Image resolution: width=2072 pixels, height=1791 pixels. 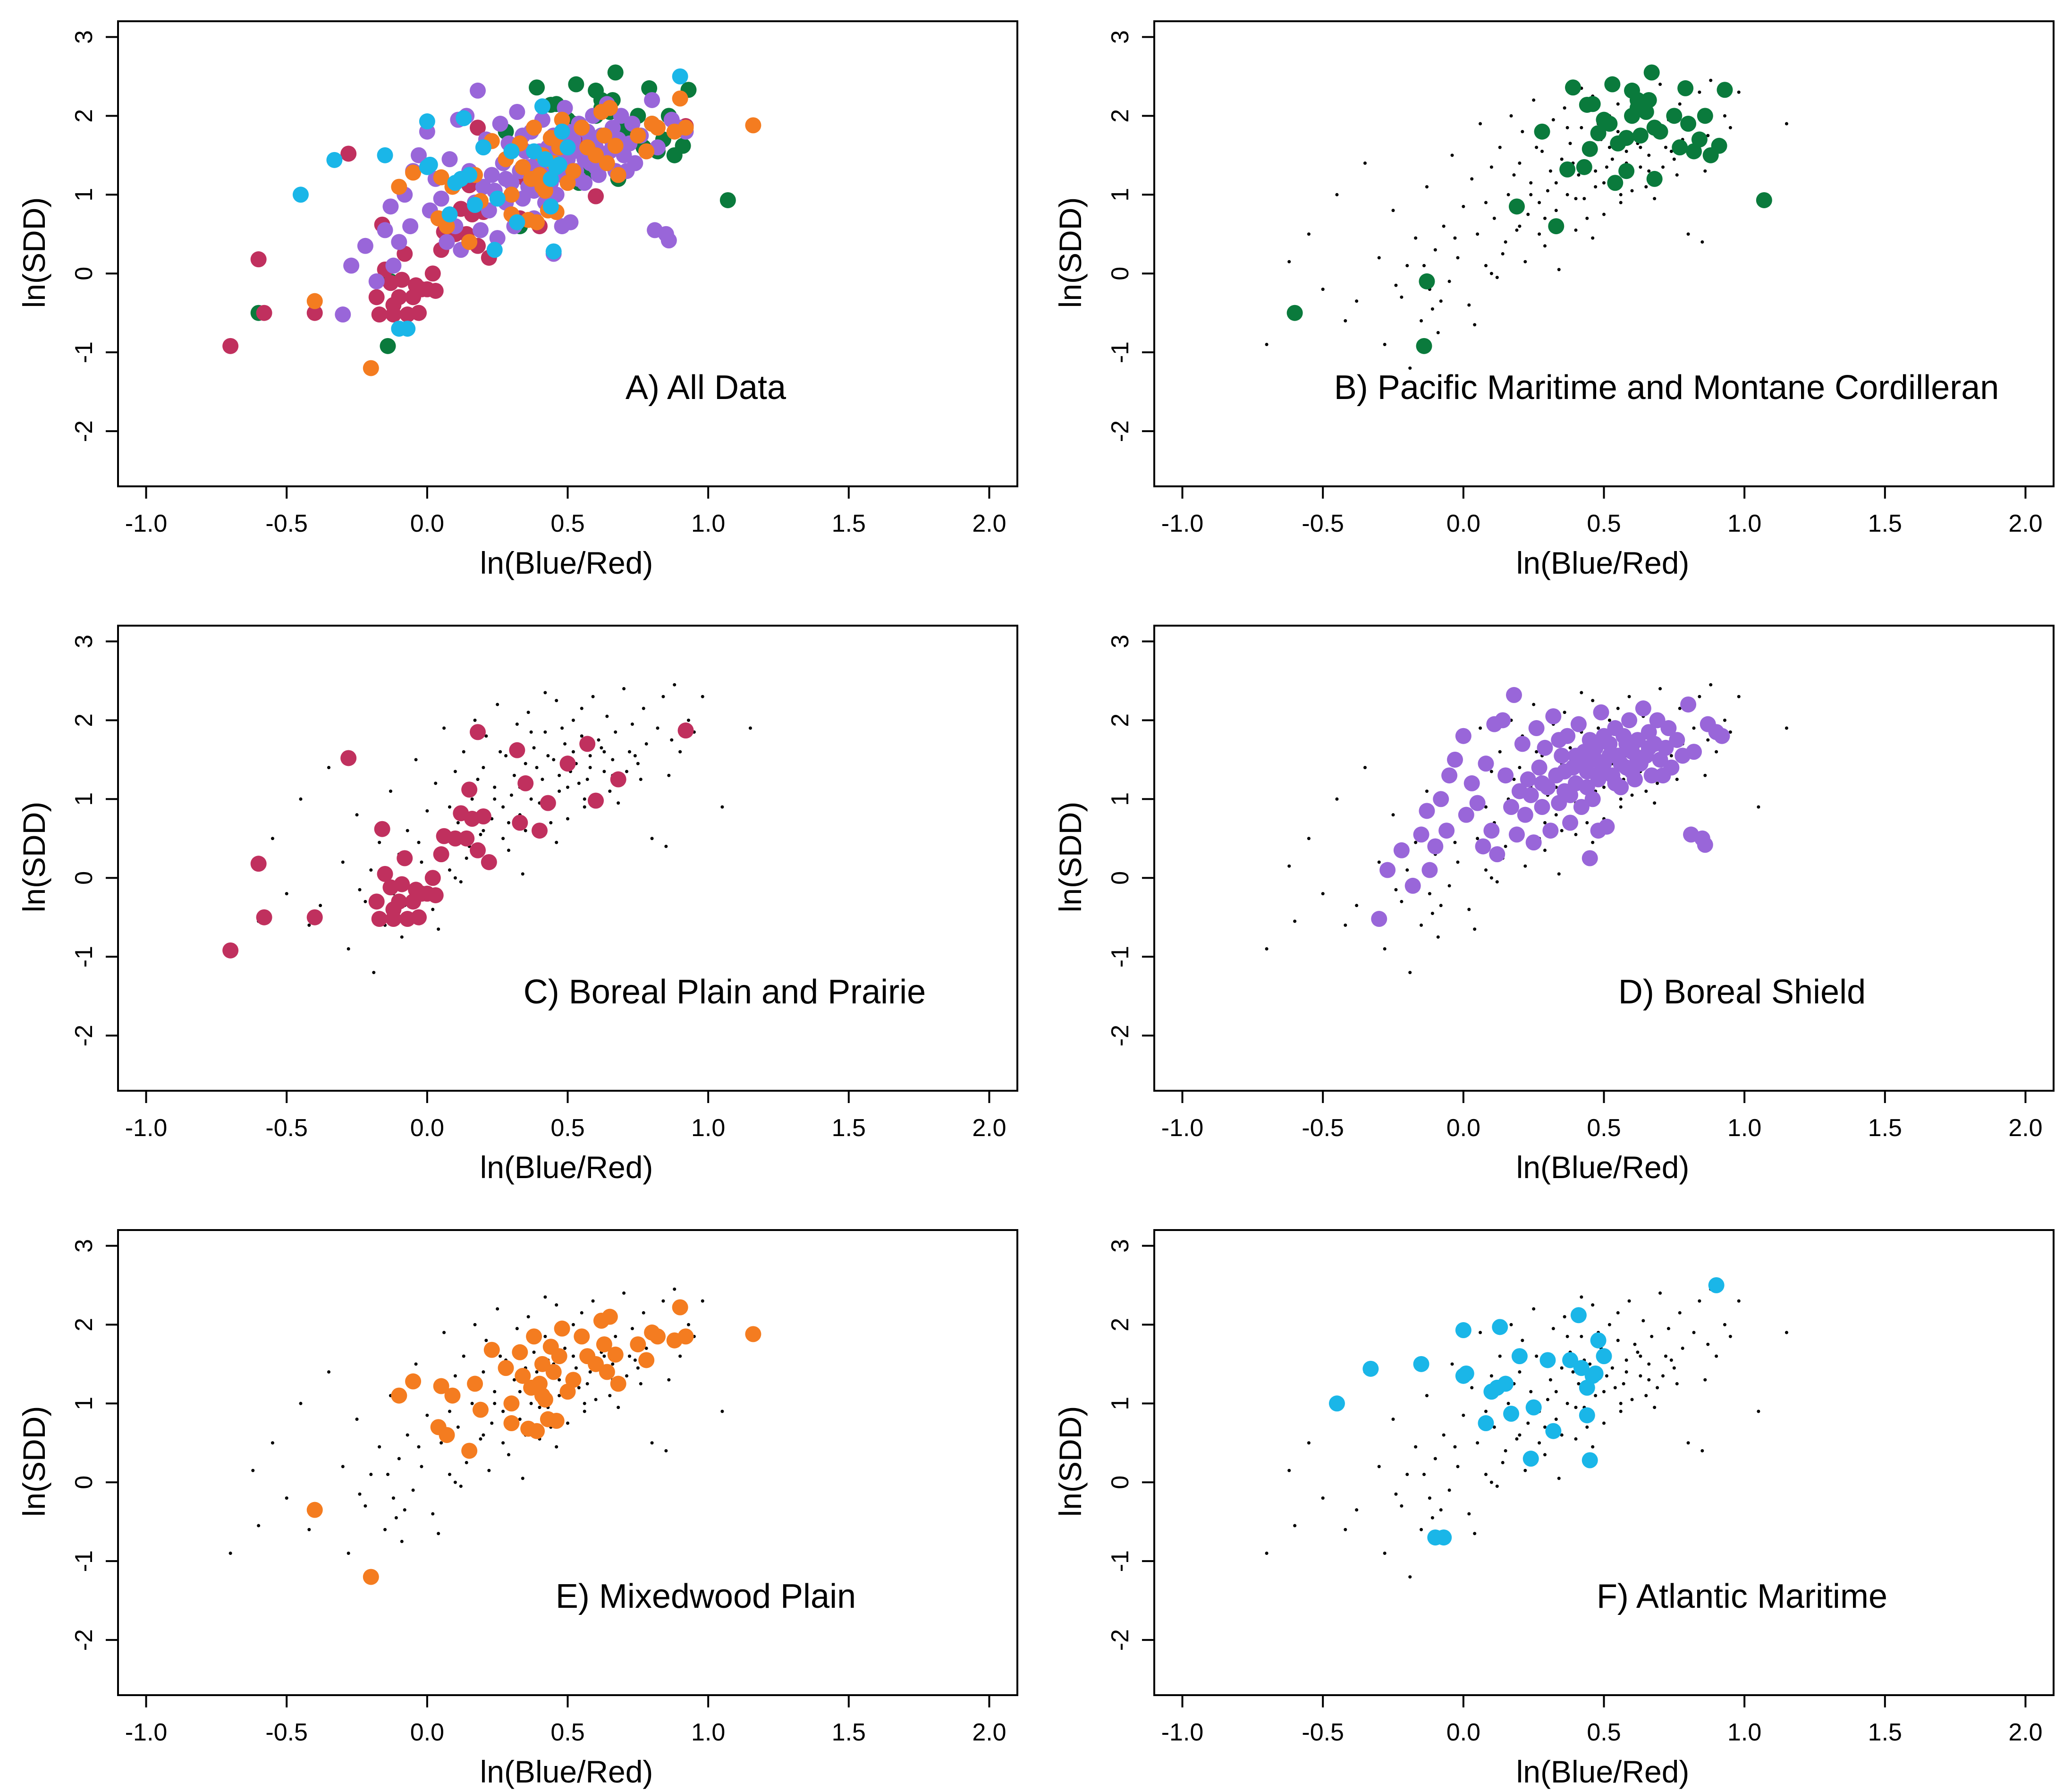 What do you see at coordinates (1604, 1128) in the screenshot?
I see `x-tick-label: 0.5` at bounding box center [1604, 1128].